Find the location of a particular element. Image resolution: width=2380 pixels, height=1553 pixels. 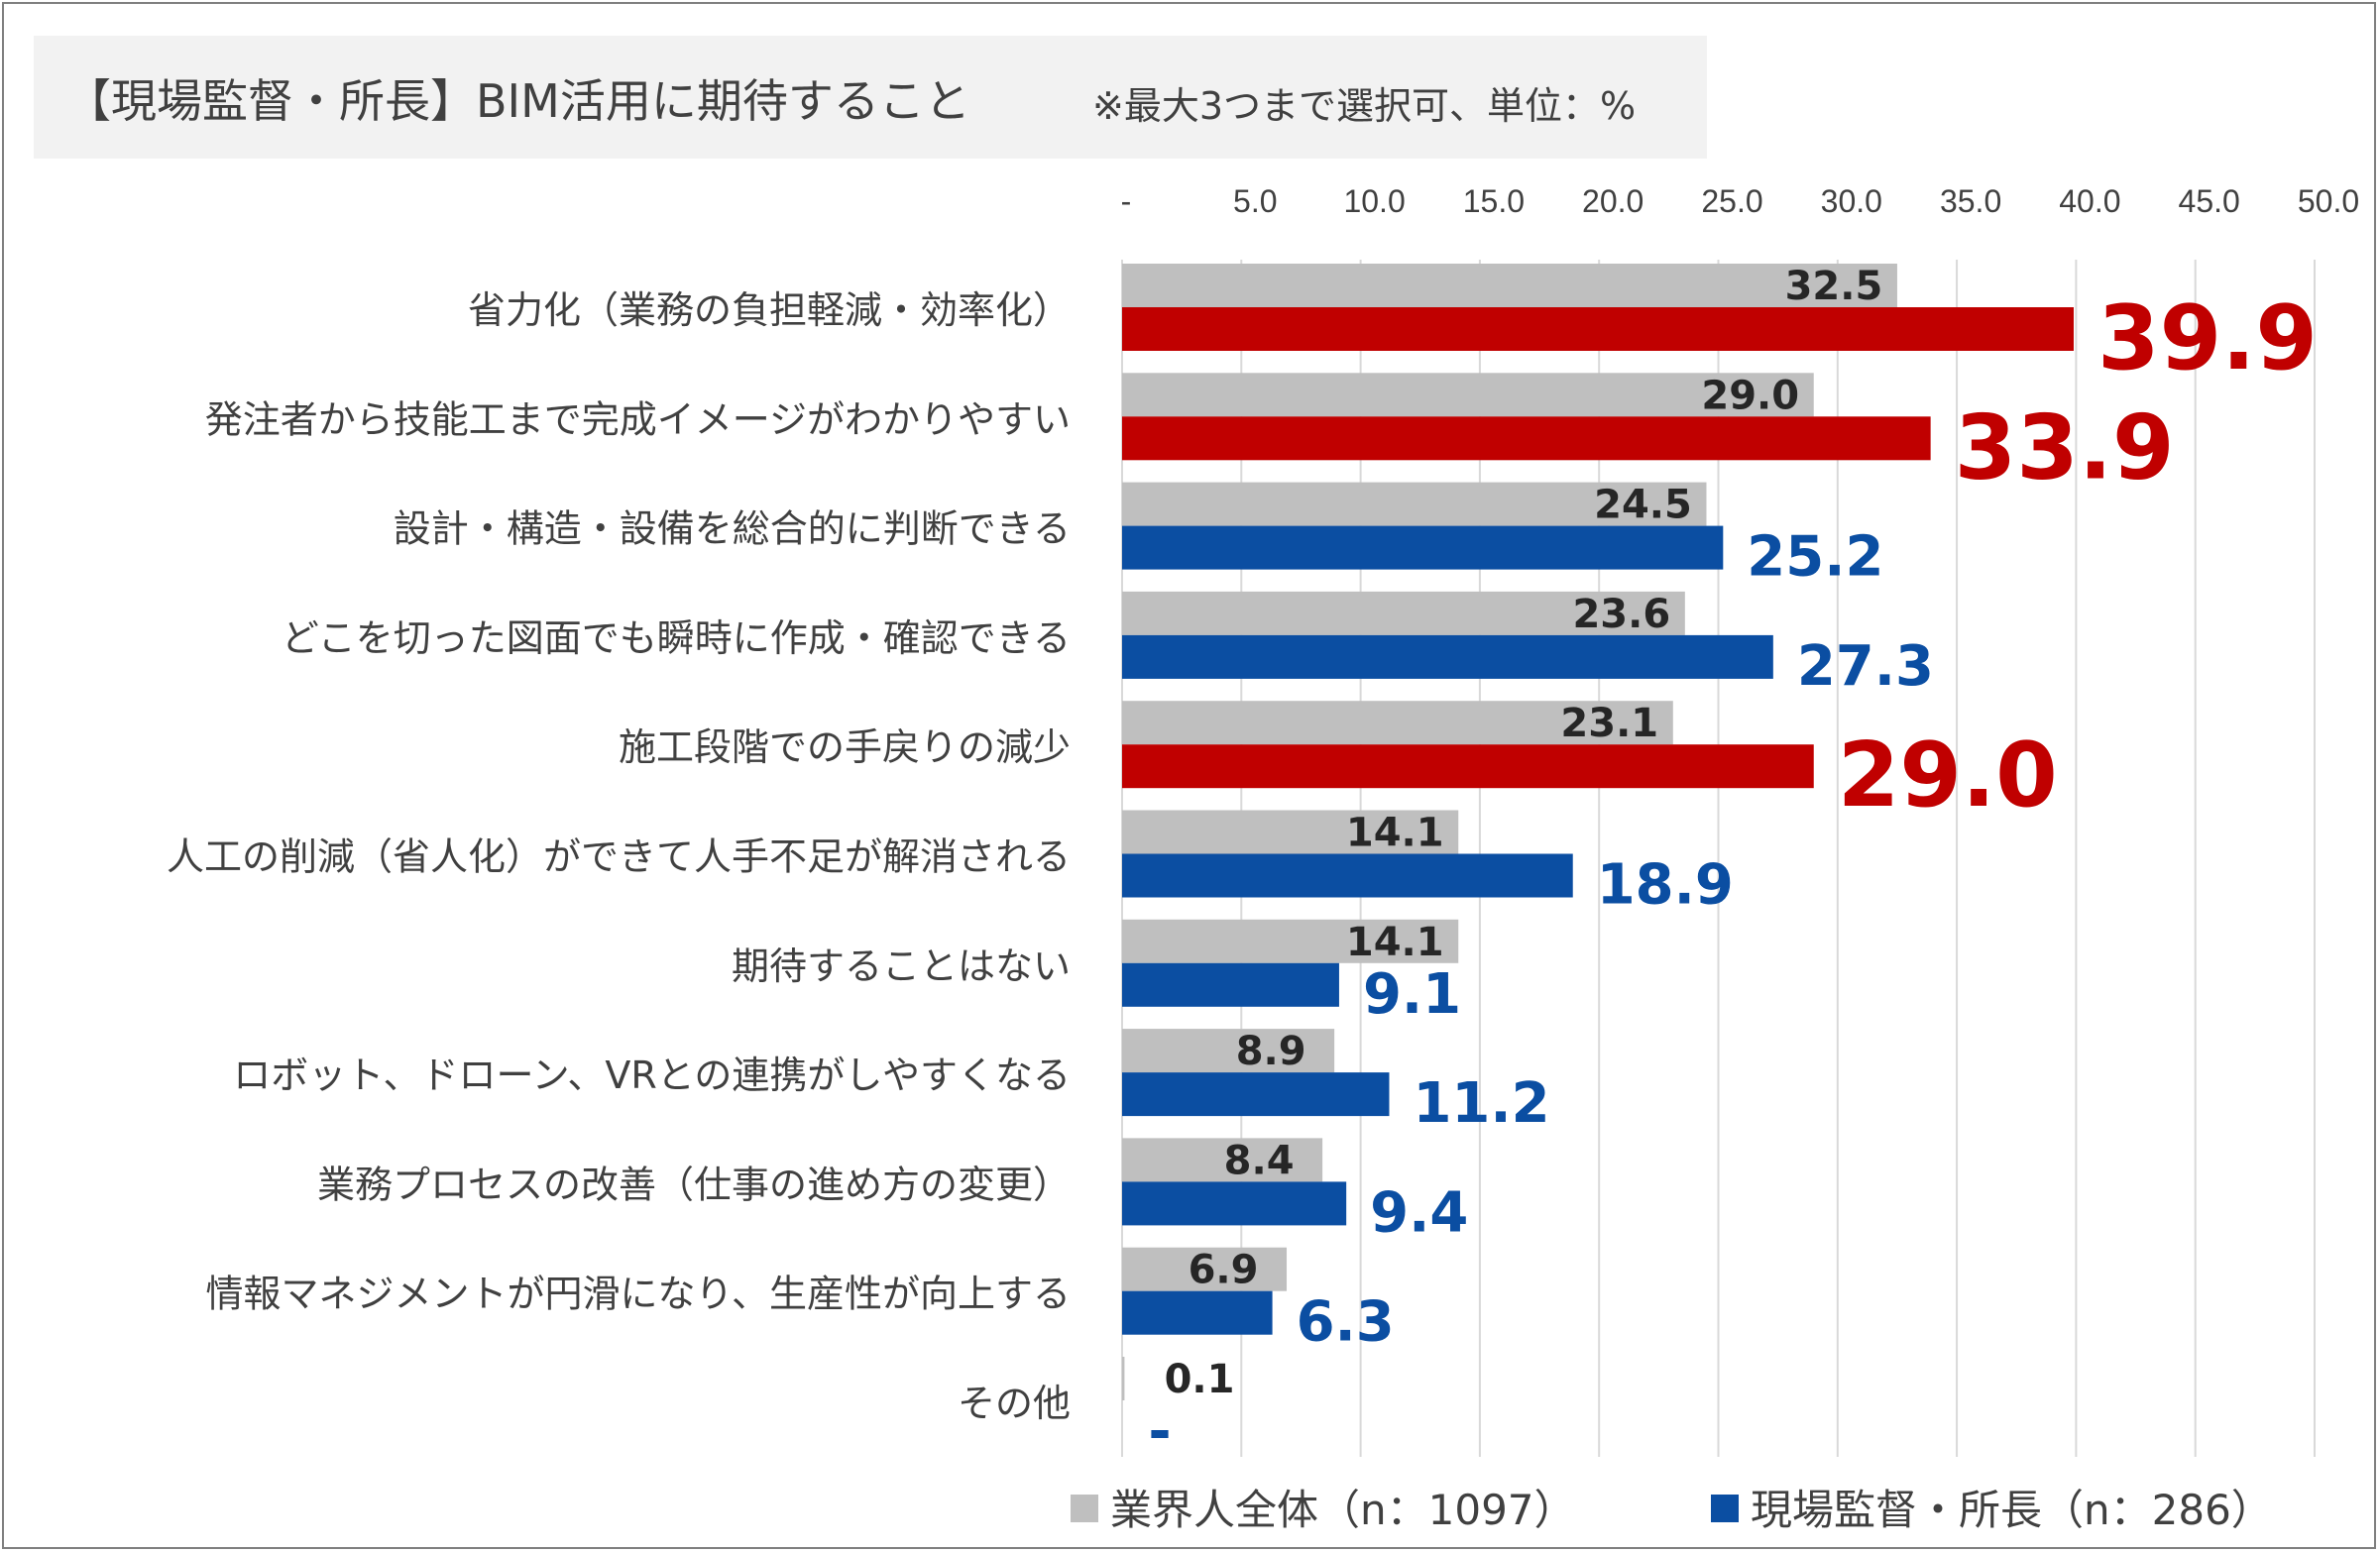

data-label-industry-total: 29.0 is located at coordinates (1750, 395).